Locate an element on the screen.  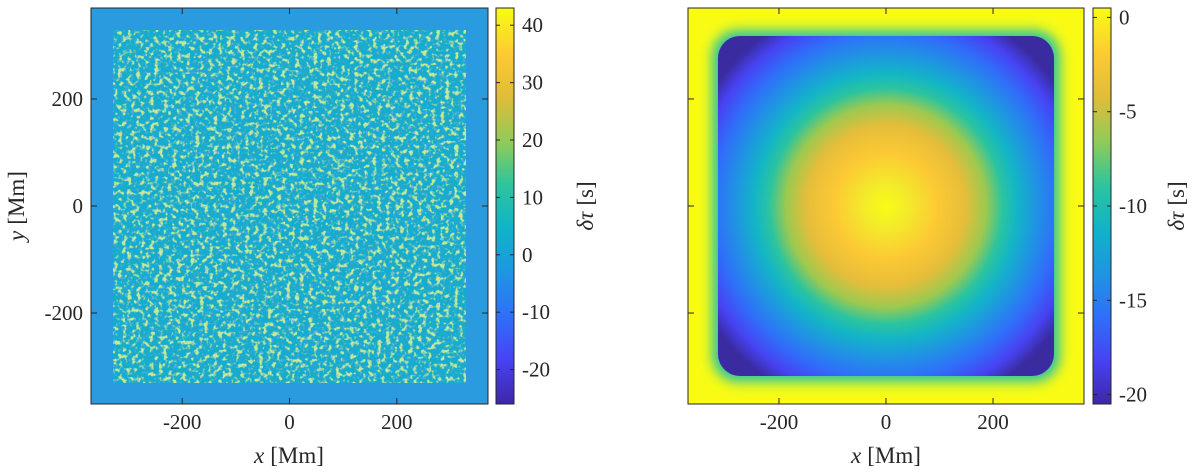
right-tick-labels: -200 0 200 is located at coordinates (884, 422).